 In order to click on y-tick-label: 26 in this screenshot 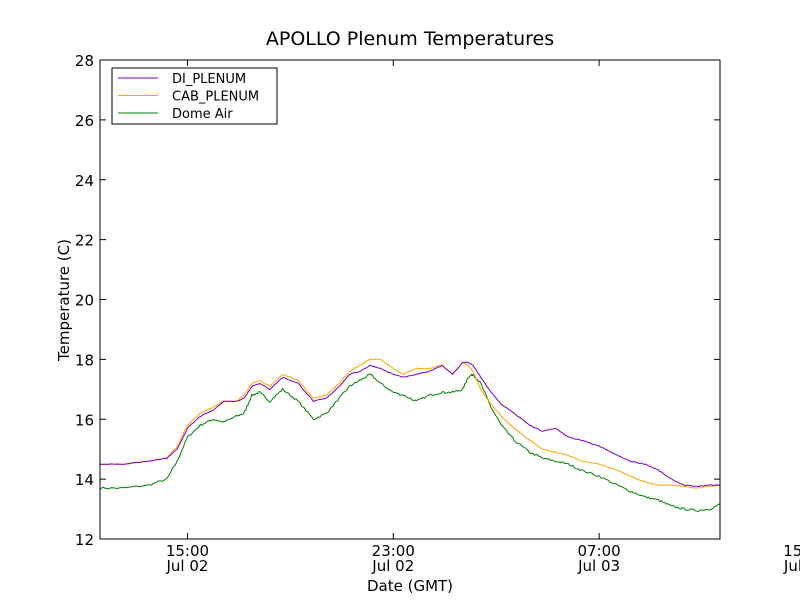, I will do `click(84, 121)`.